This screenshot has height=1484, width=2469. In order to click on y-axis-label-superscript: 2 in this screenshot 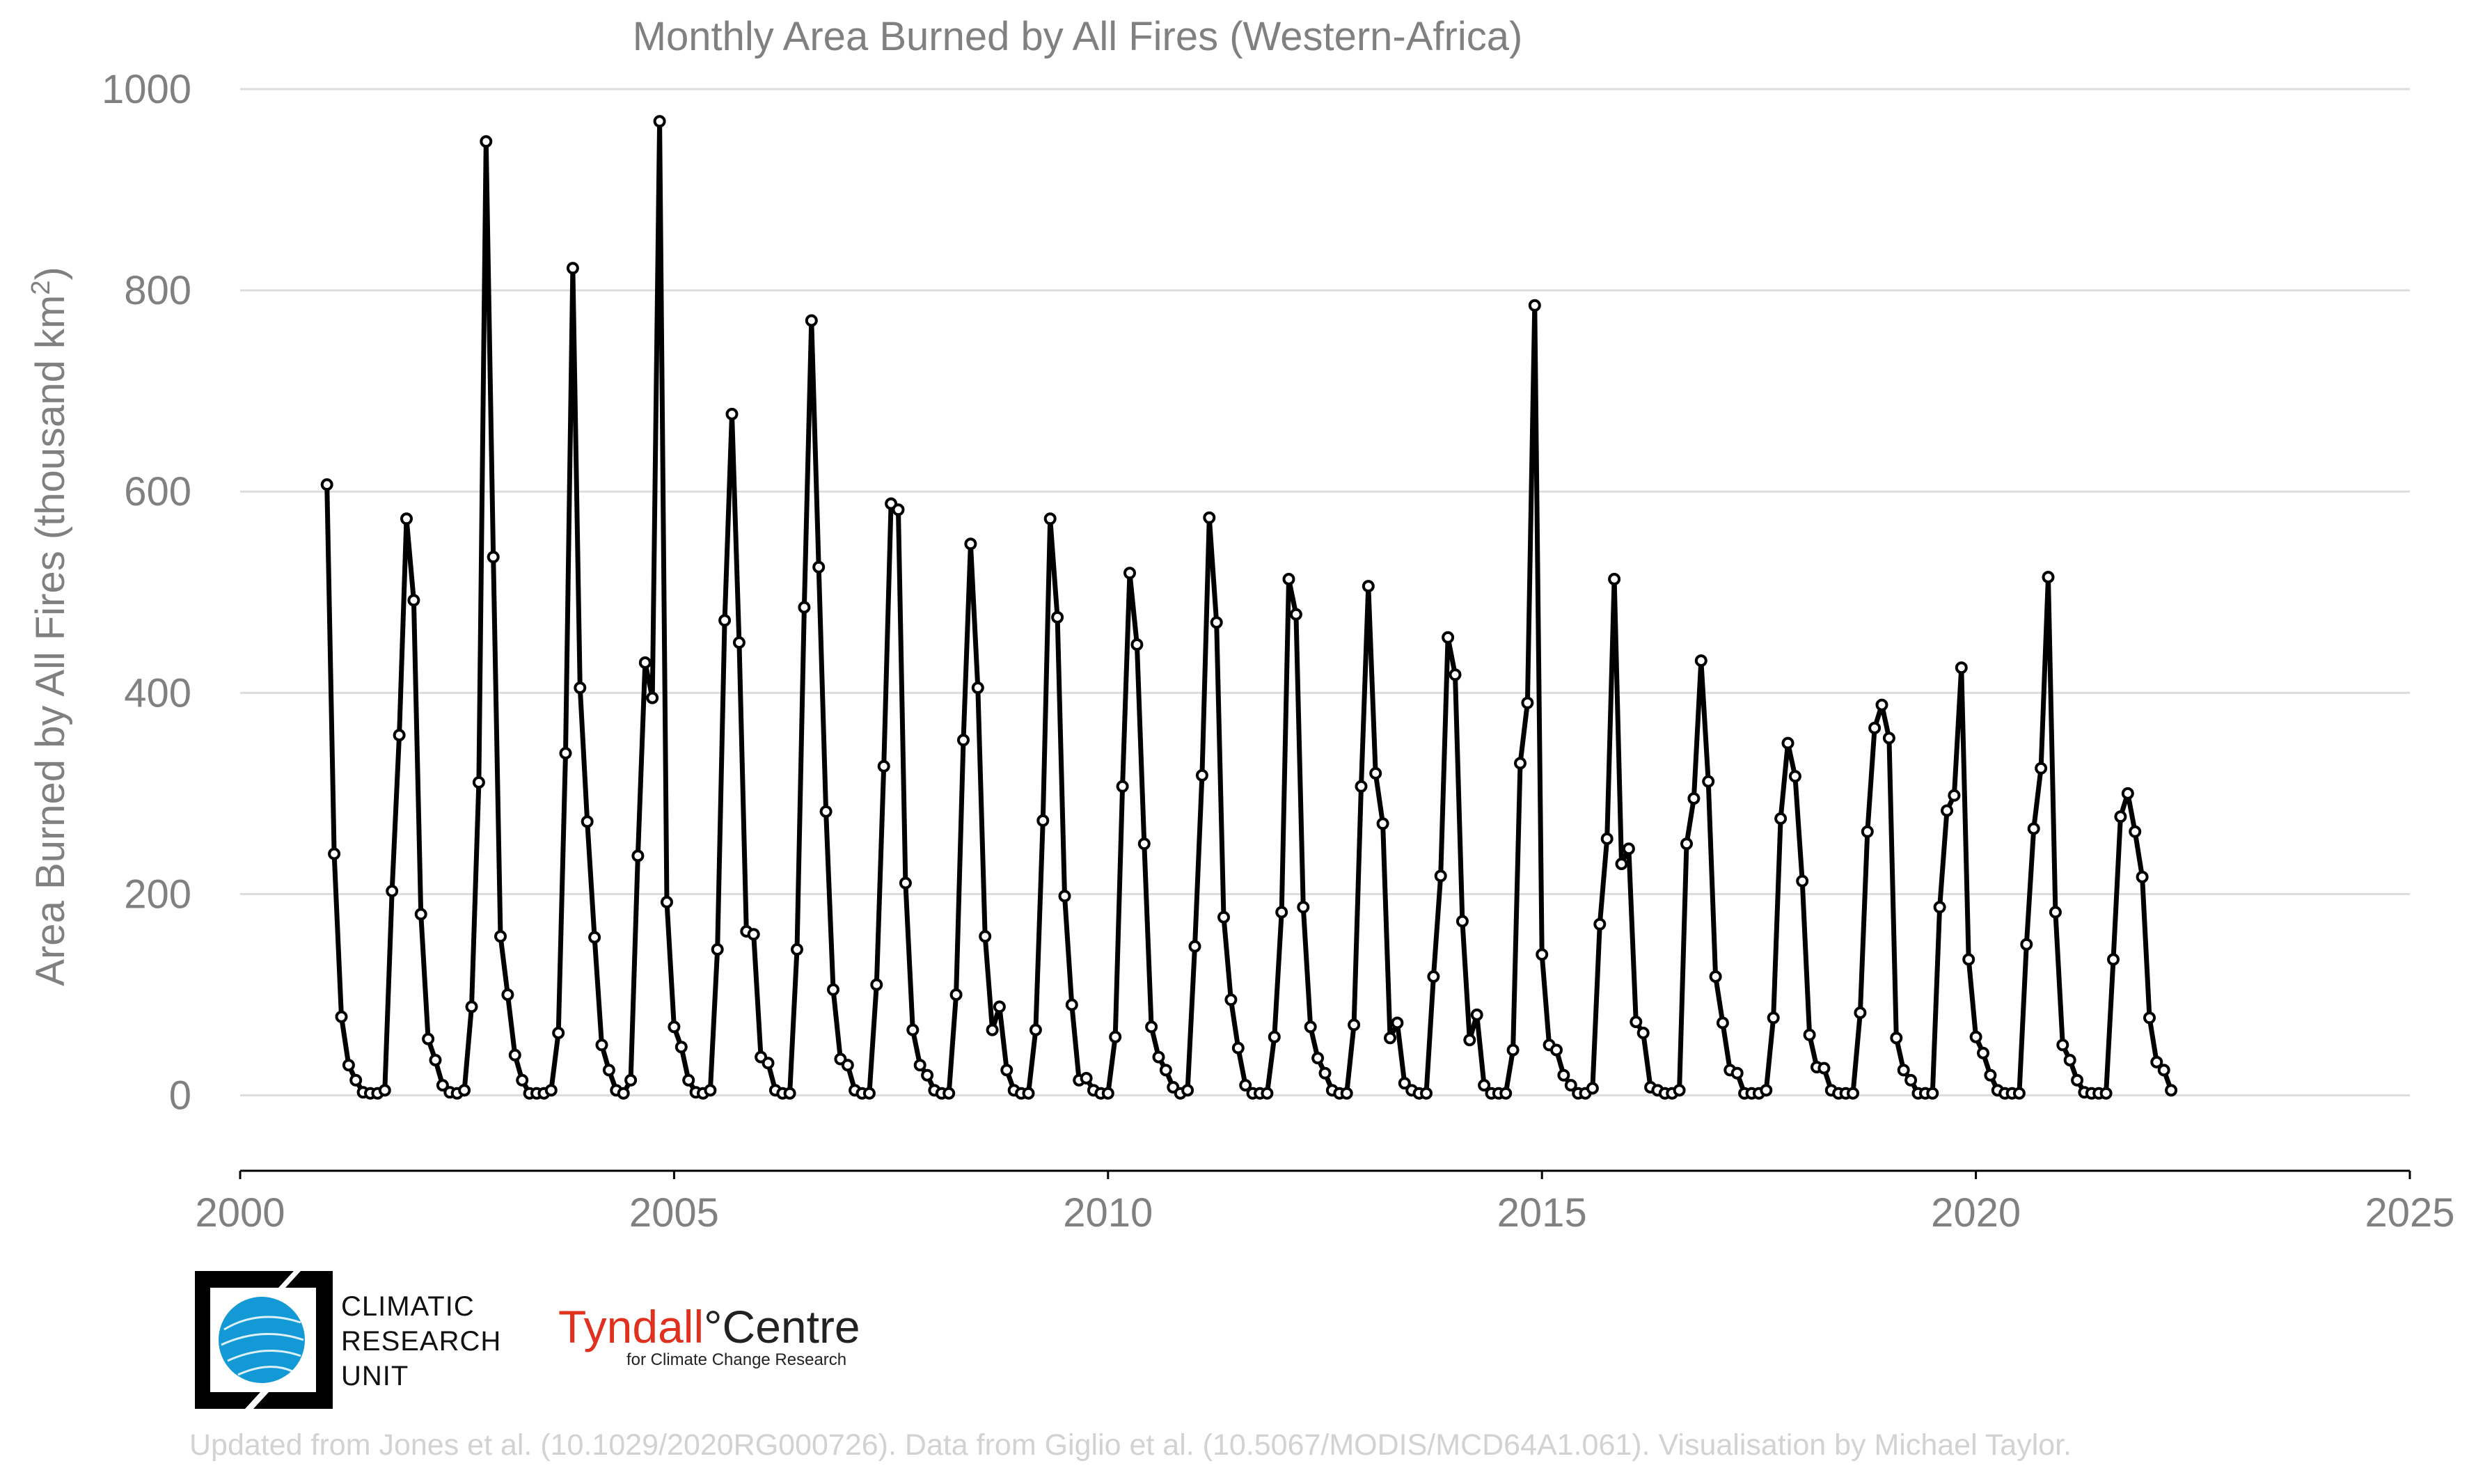, I will do `click(41, 288)`.